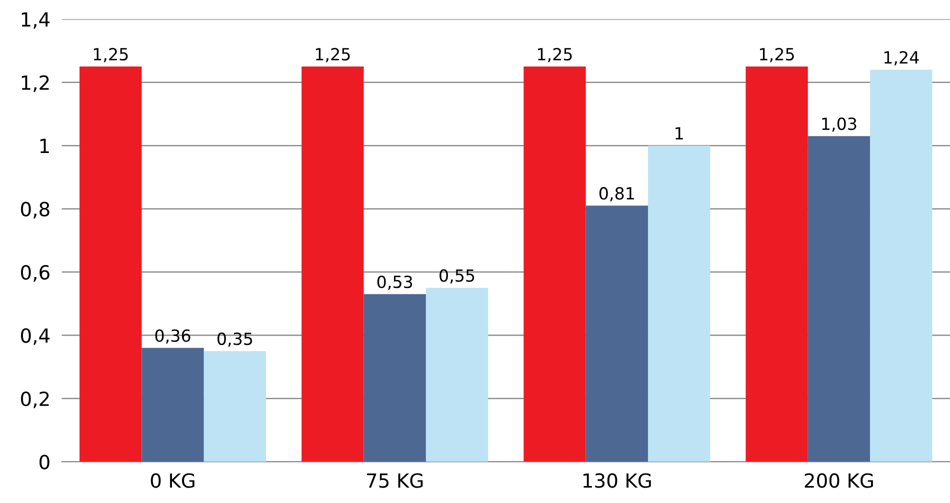  What do you see at coordinates (36, 20) in the screenshot?
I see `y-tick-label: 1,4` at bounding box center [36, 20].